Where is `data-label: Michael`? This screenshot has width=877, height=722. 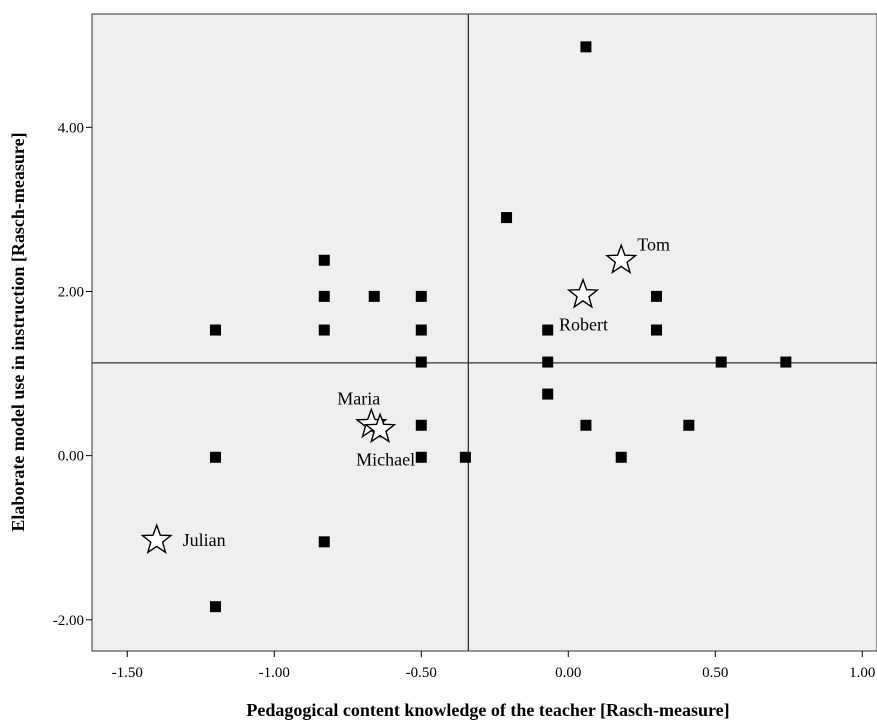 data-label: Michael is located at coordinates (385, 459).